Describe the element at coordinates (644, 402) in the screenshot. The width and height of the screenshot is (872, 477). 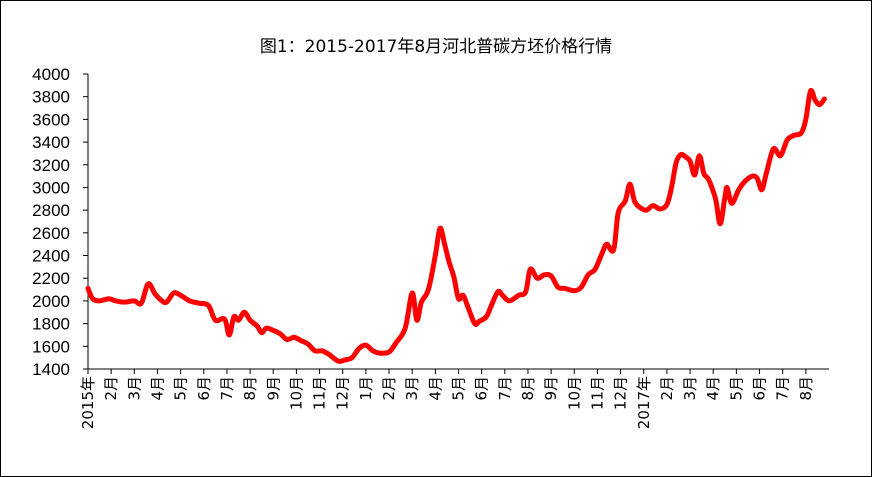
I see `x-tick-label: 2017年` at that location.